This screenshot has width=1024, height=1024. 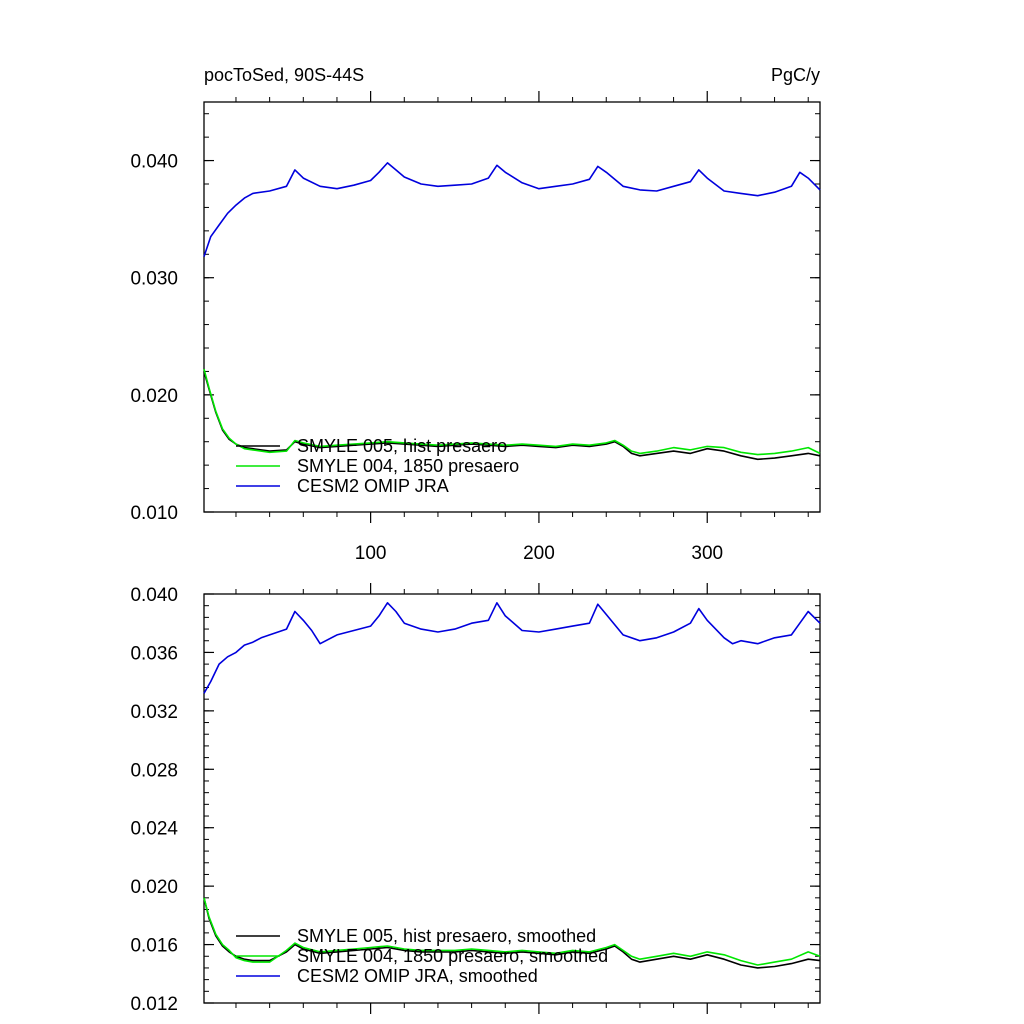 What do you see at coordinates (452, 956) in the screenshot?
I see `legend-label-2: SMYLE 004, 1850 presaero, smoothed` at bounding box center [452, 956].